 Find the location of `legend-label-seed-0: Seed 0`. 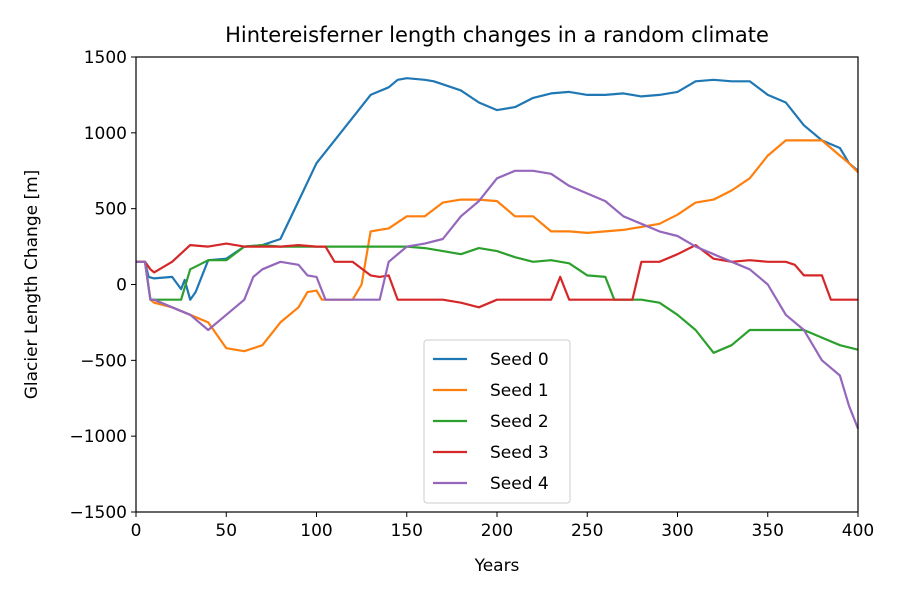

legend-label-seed-0: Seed 0 is located at coordinates (519, 360).